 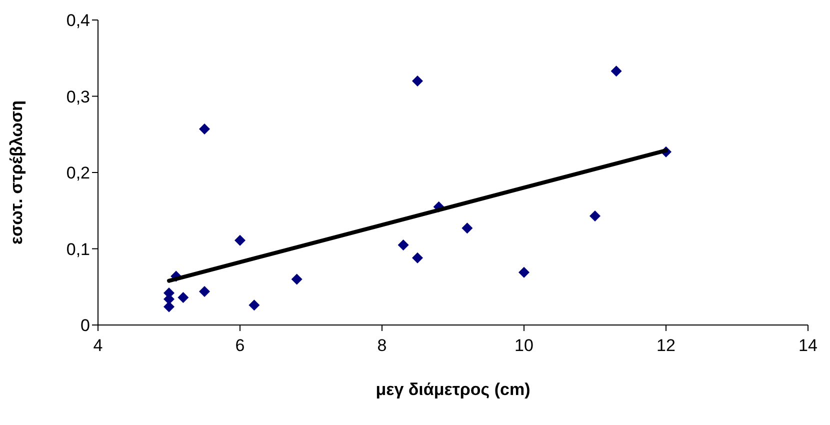 I want to click on y-tick-label: 0,3, so click(x=78, y=96).